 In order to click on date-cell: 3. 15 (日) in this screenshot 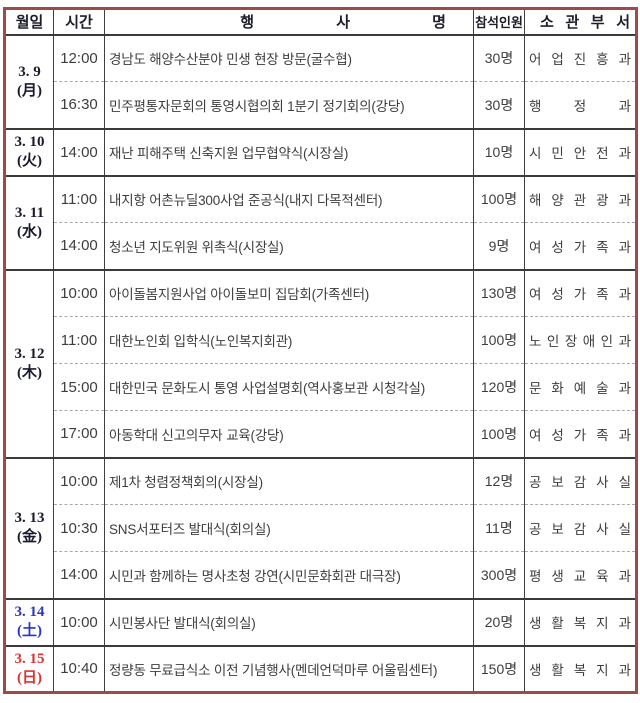, I will do `click(29, 668)`.